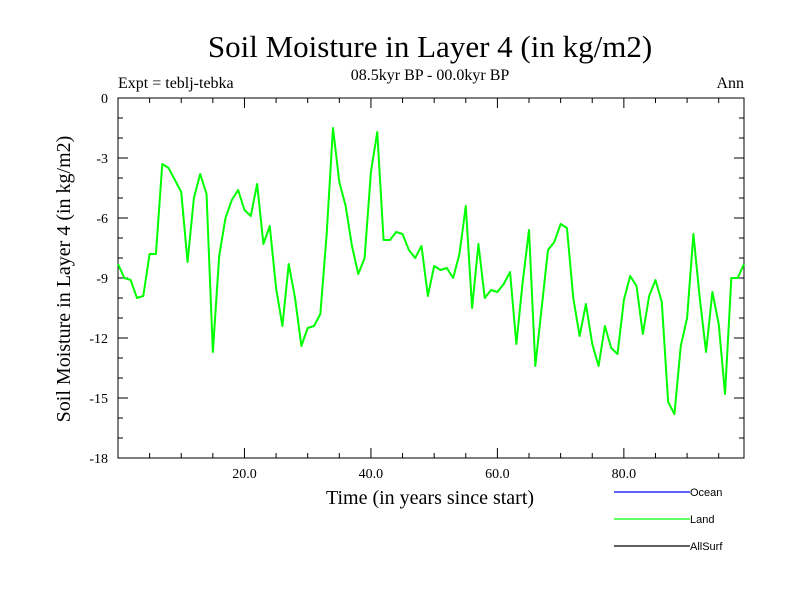 Image resolution: width=800 pixels, height=600 pixels. Describe the element at coordinates (730, 83) in the screenshot. I see `season-label: Ann` at that location.